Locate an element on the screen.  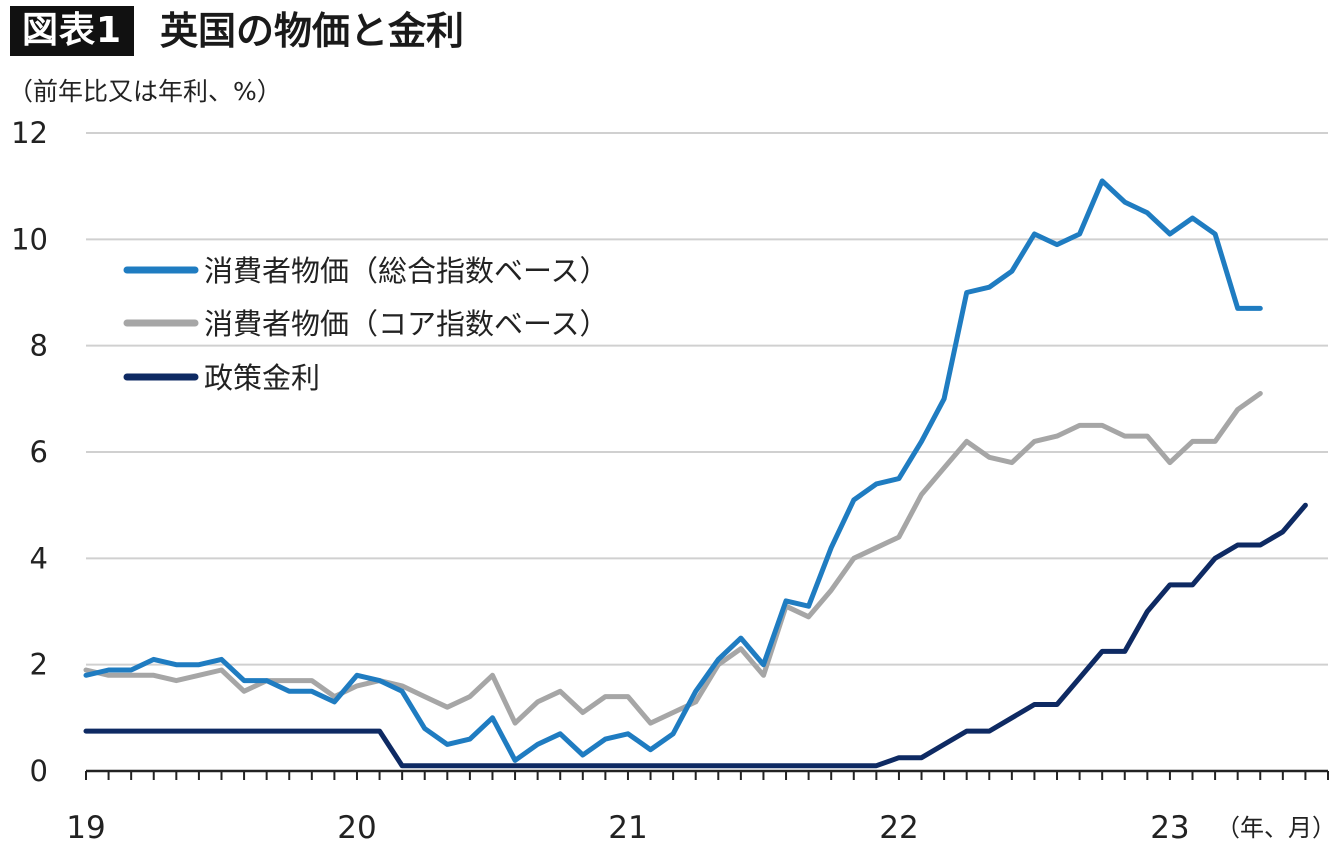
legend-label: 消費者物価（コア指数ベース） is located at coordinates (406, 324).